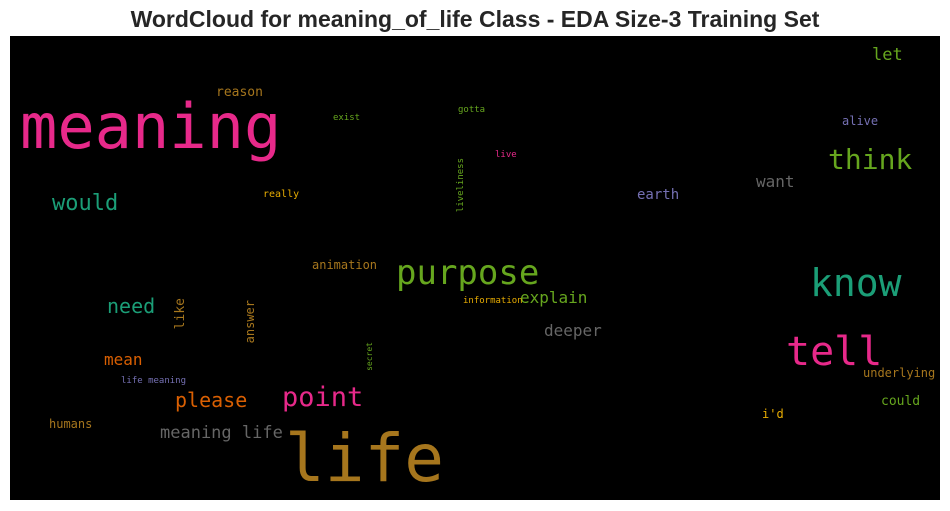  What do you see at coordinates (773, 414) in the screenshot?
I see `word-i-d: i'd` at bounding box center [773, 414].